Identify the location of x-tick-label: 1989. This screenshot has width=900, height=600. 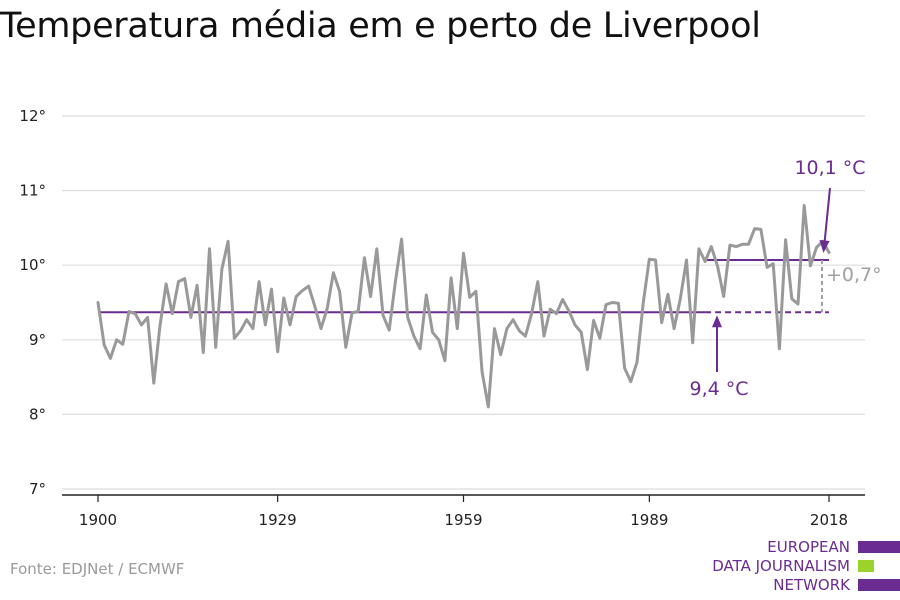
(649, 520).